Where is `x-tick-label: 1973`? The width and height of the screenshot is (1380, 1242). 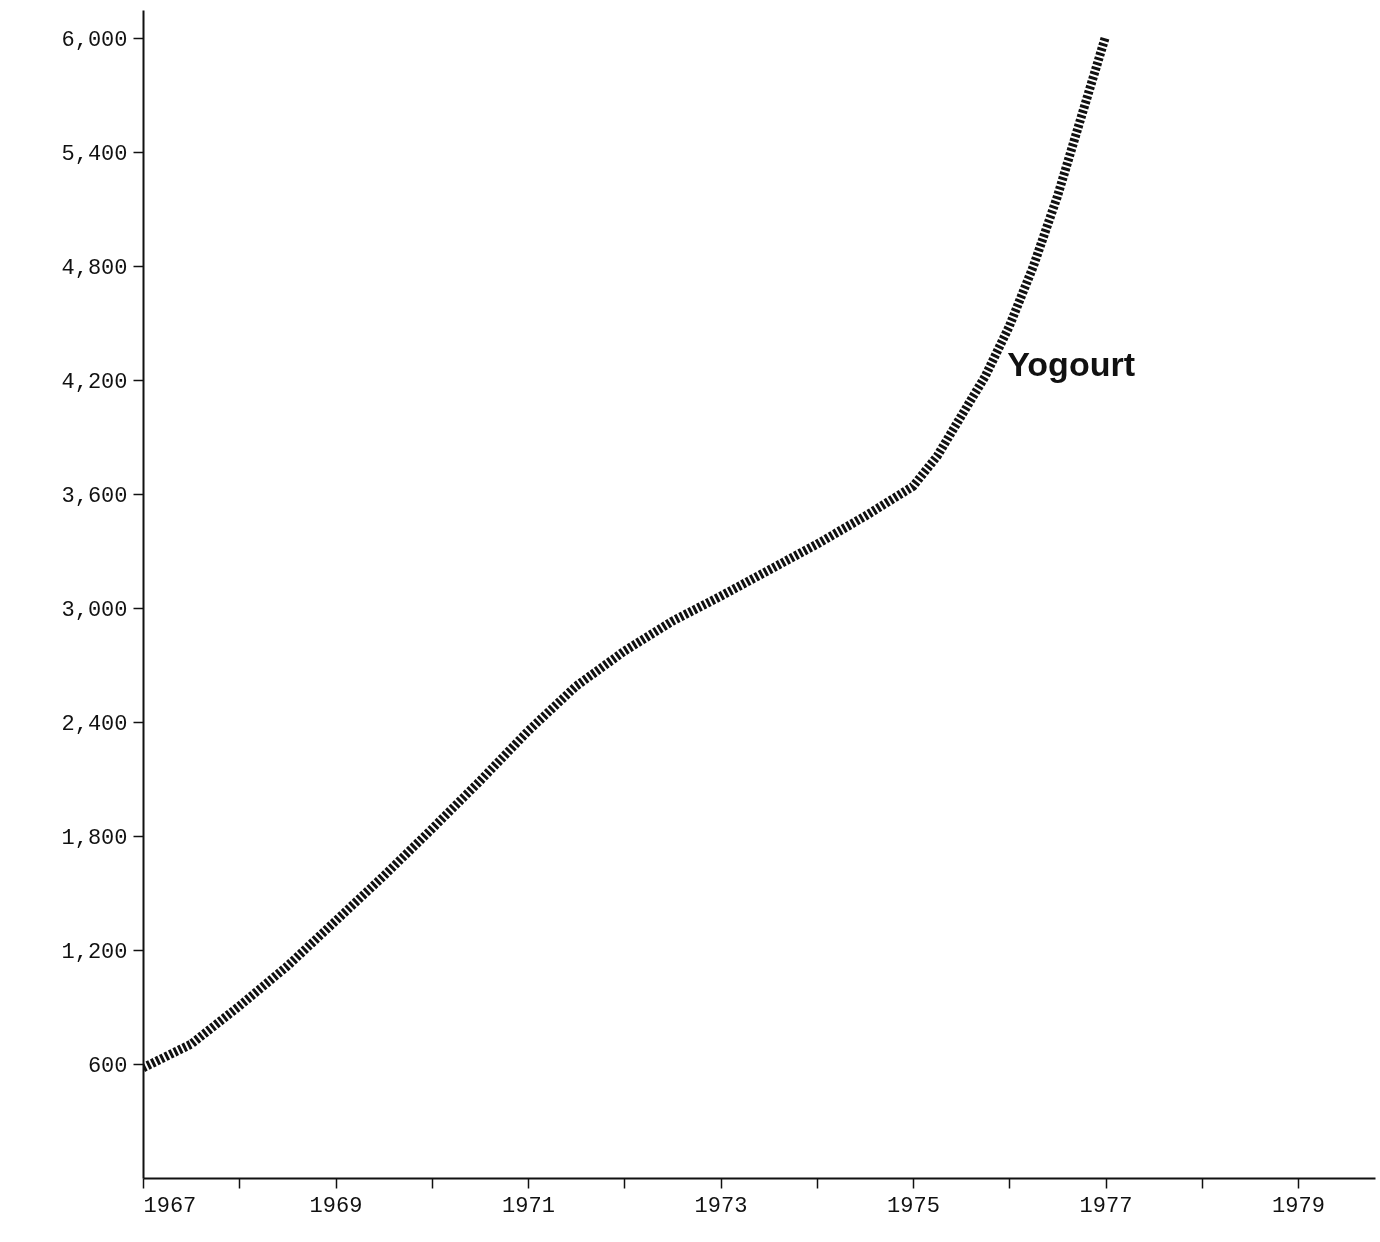 x-tick-label: 1973 is located at coordinates (721, 1206).